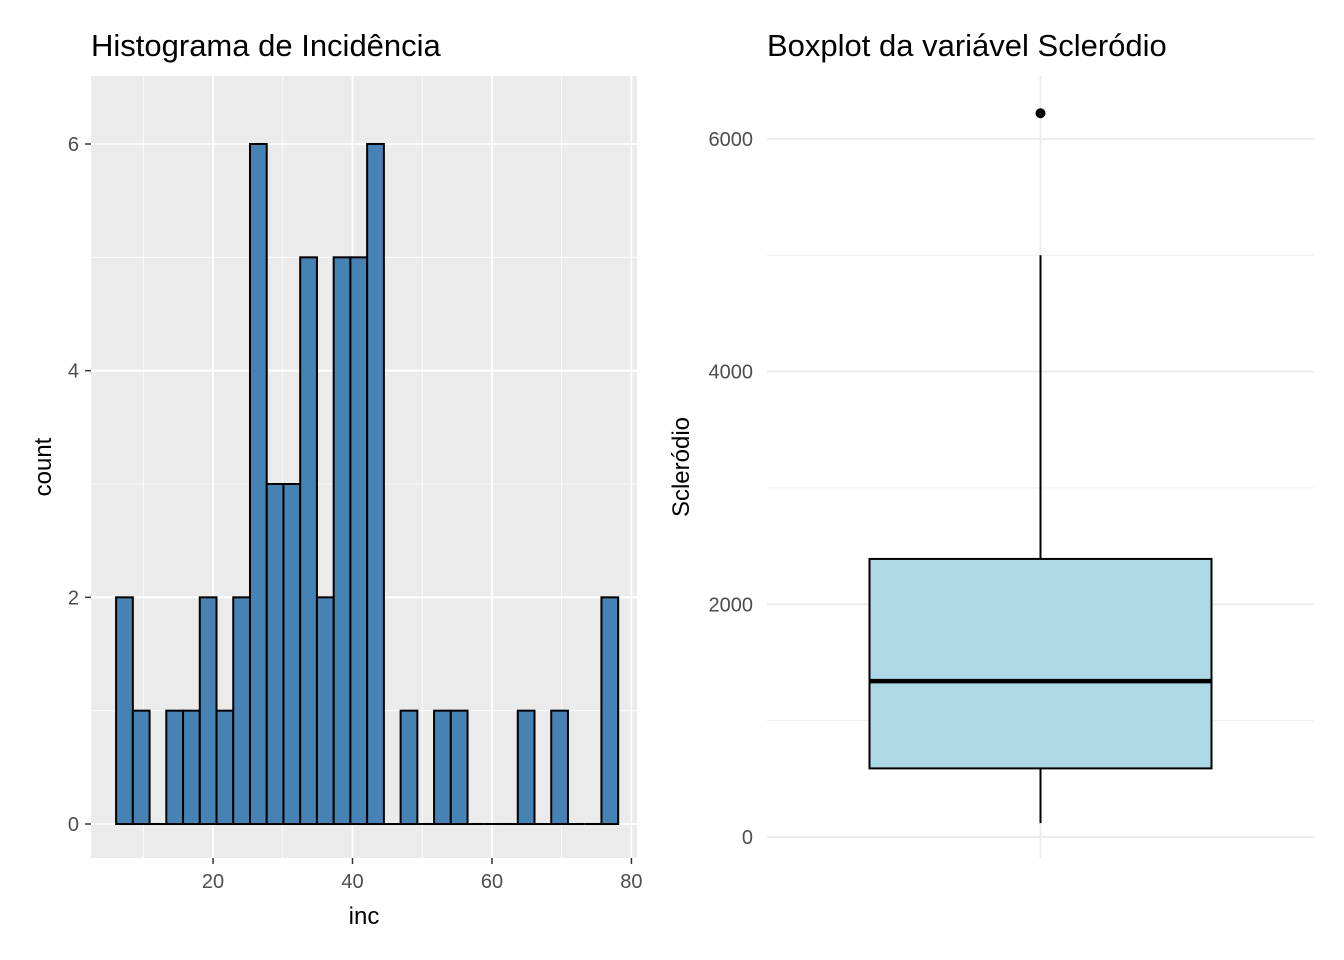  What do you see at coordinates (73, 145) in the screenshot?
I see `y-tick-label: 6` at bounding box center [73, 145].